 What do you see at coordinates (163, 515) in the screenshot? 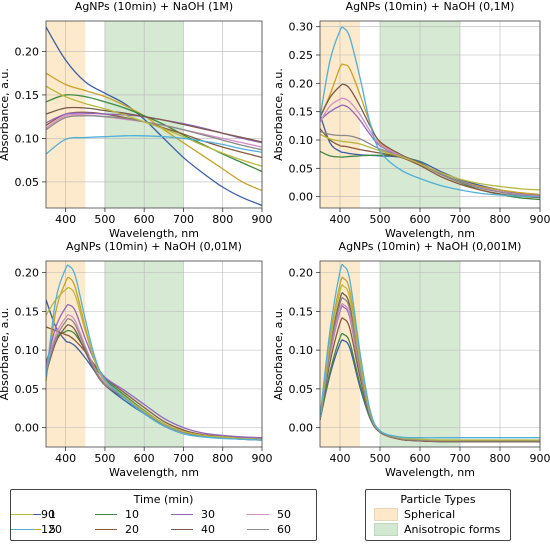
I see `time-legend: Time (min) 1 5 10 20 30 40 50 60 90 120` at bounding box center [163, 515].